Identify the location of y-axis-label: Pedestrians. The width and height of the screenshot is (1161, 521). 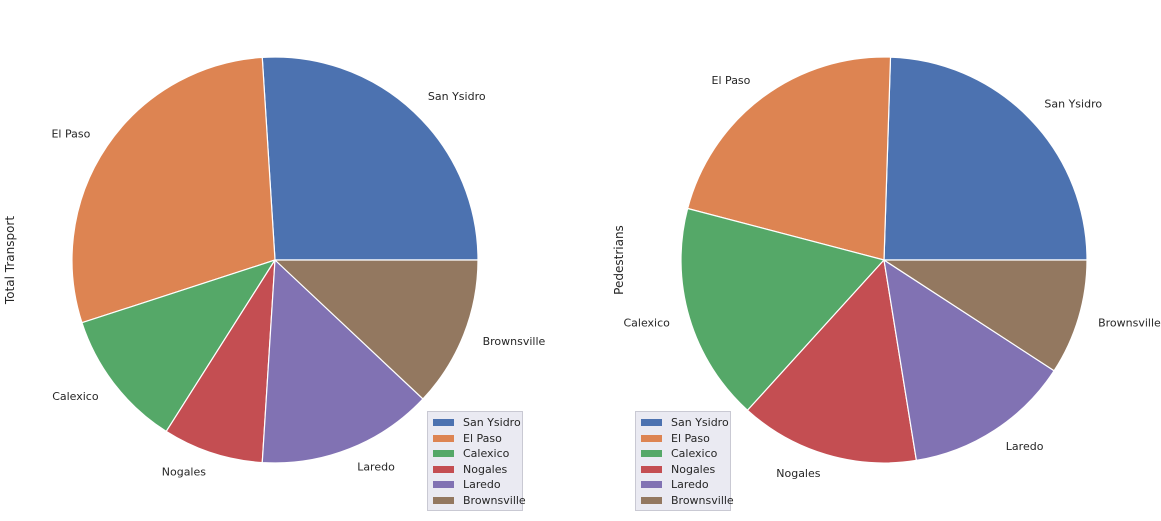
(619, 260).